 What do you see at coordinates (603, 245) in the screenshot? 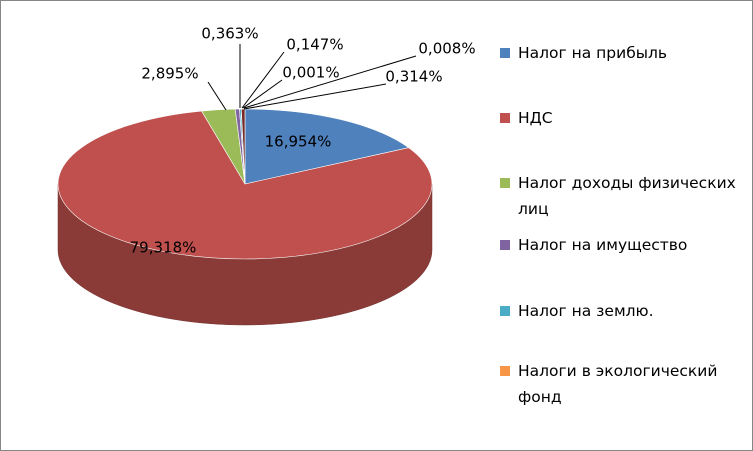
I see `legend-label: Налог на имущество` at bounding box center [603, 245].